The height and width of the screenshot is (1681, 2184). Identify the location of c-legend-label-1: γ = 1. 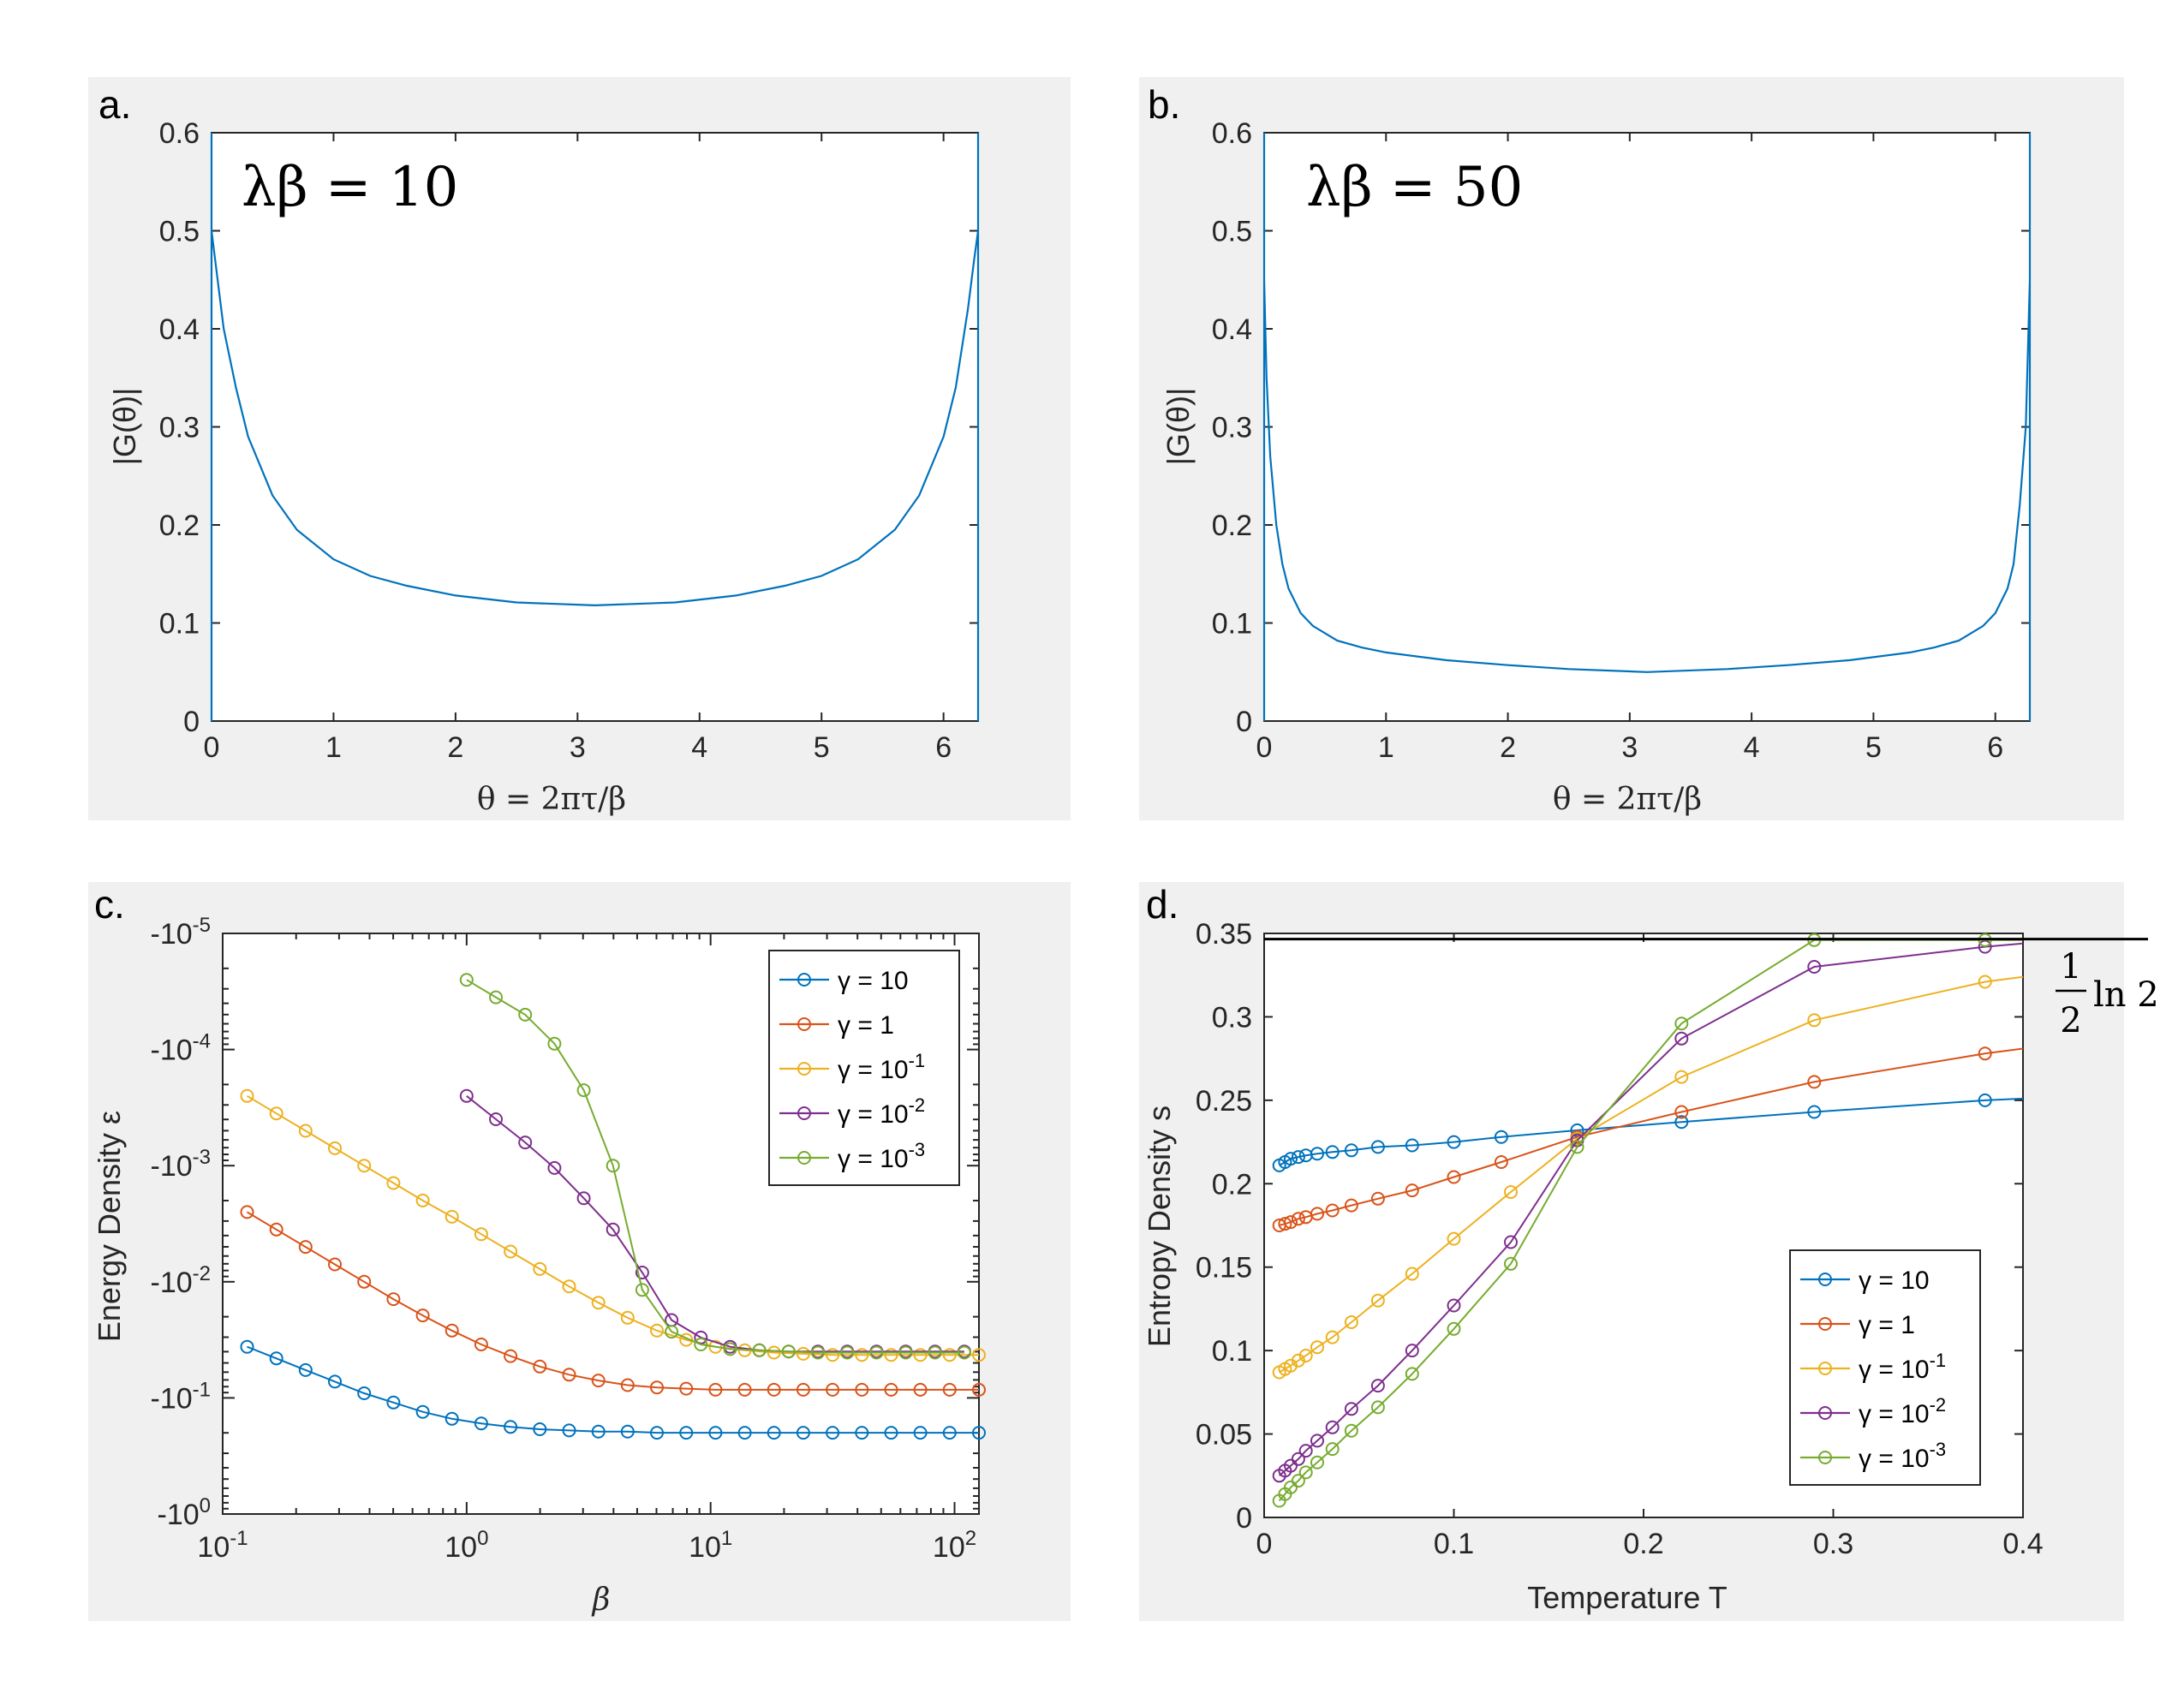
(866, 1025).